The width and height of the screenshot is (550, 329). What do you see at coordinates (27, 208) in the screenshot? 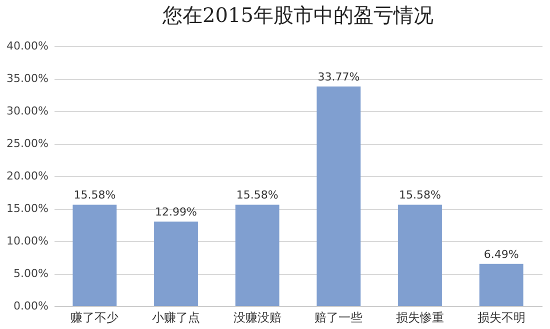
I see `y-tick-label: 15.00%` at bounding box center [27, 208].